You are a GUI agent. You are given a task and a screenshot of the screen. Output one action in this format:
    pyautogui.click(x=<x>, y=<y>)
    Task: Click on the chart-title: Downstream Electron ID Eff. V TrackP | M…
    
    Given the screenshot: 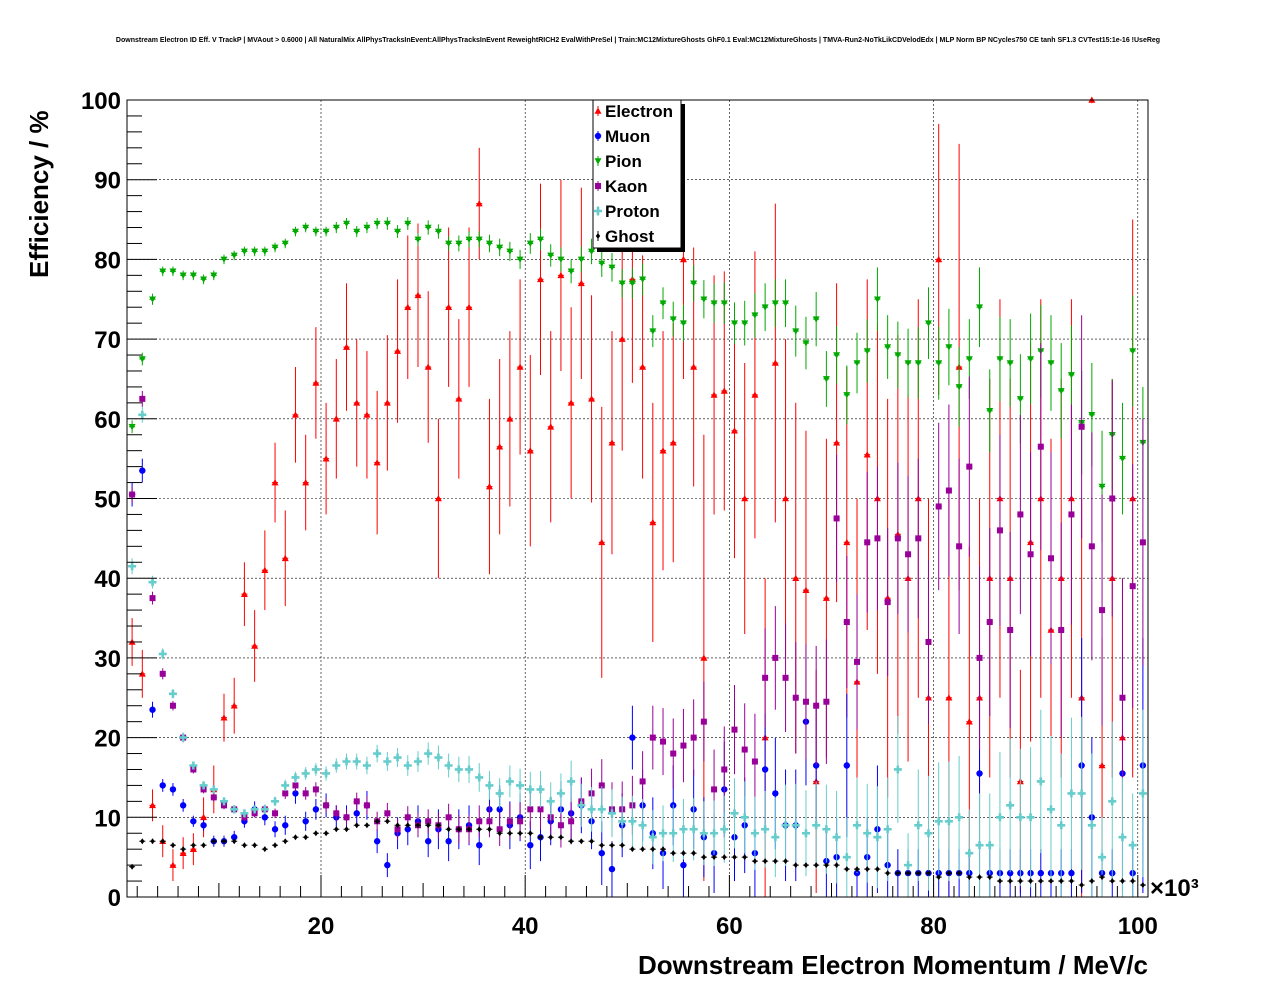 What is the action you would take?
    pyautogui.click(x=638, y=40)
    